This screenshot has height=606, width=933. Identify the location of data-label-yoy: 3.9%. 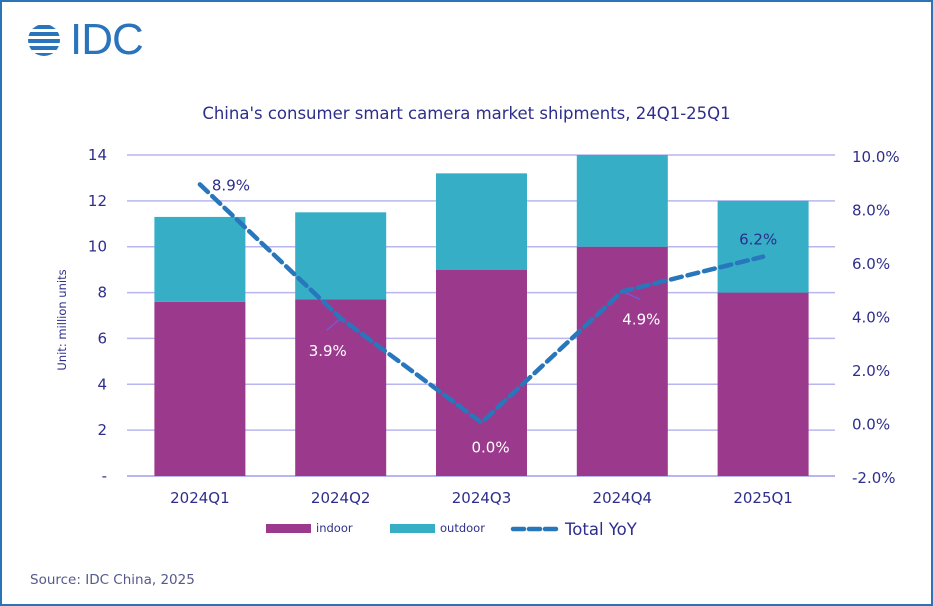
(328, 351).